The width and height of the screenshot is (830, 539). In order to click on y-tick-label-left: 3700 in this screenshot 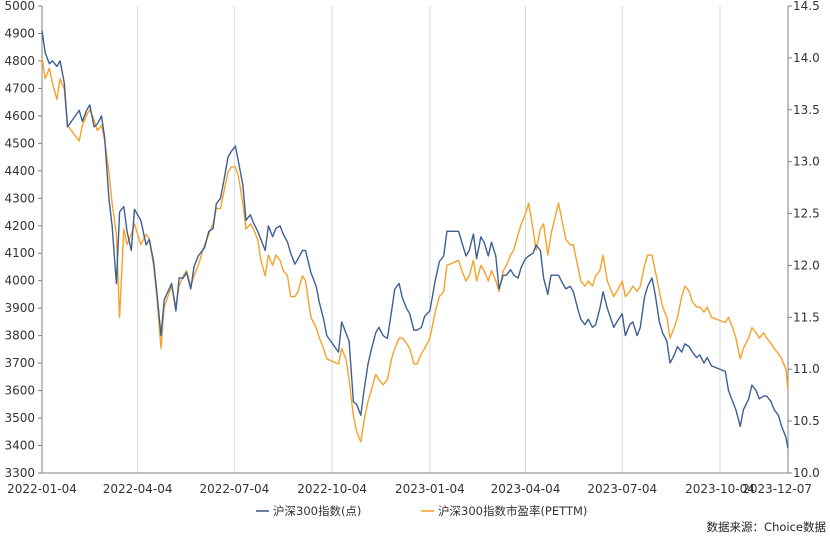, I will do `click(19, 363)`.